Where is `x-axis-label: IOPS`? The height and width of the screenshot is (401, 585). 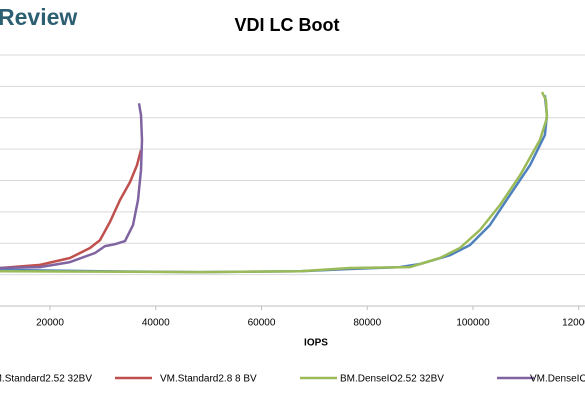
x-axis-label: IOPS is located at coordinates (316, 343).